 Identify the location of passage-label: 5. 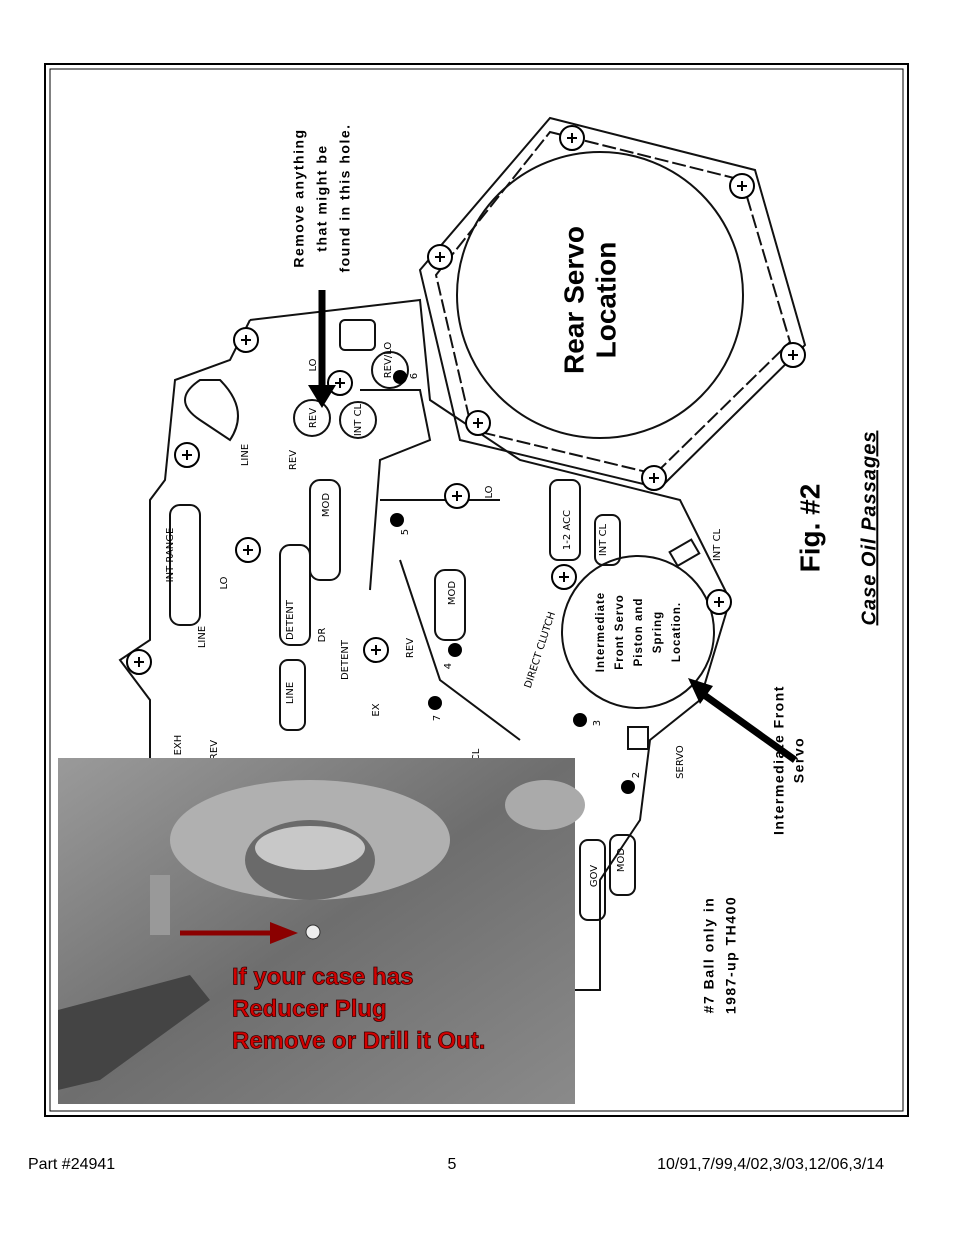
(405, 532).